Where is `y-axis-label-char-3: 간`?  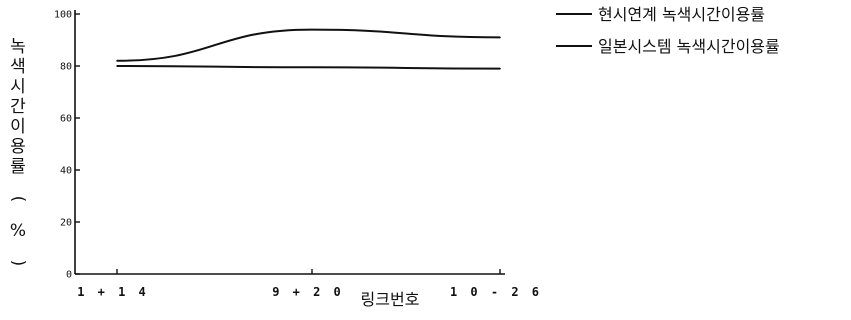
y-axis-label-char-3: 간 is located at coordinates (18, 107).